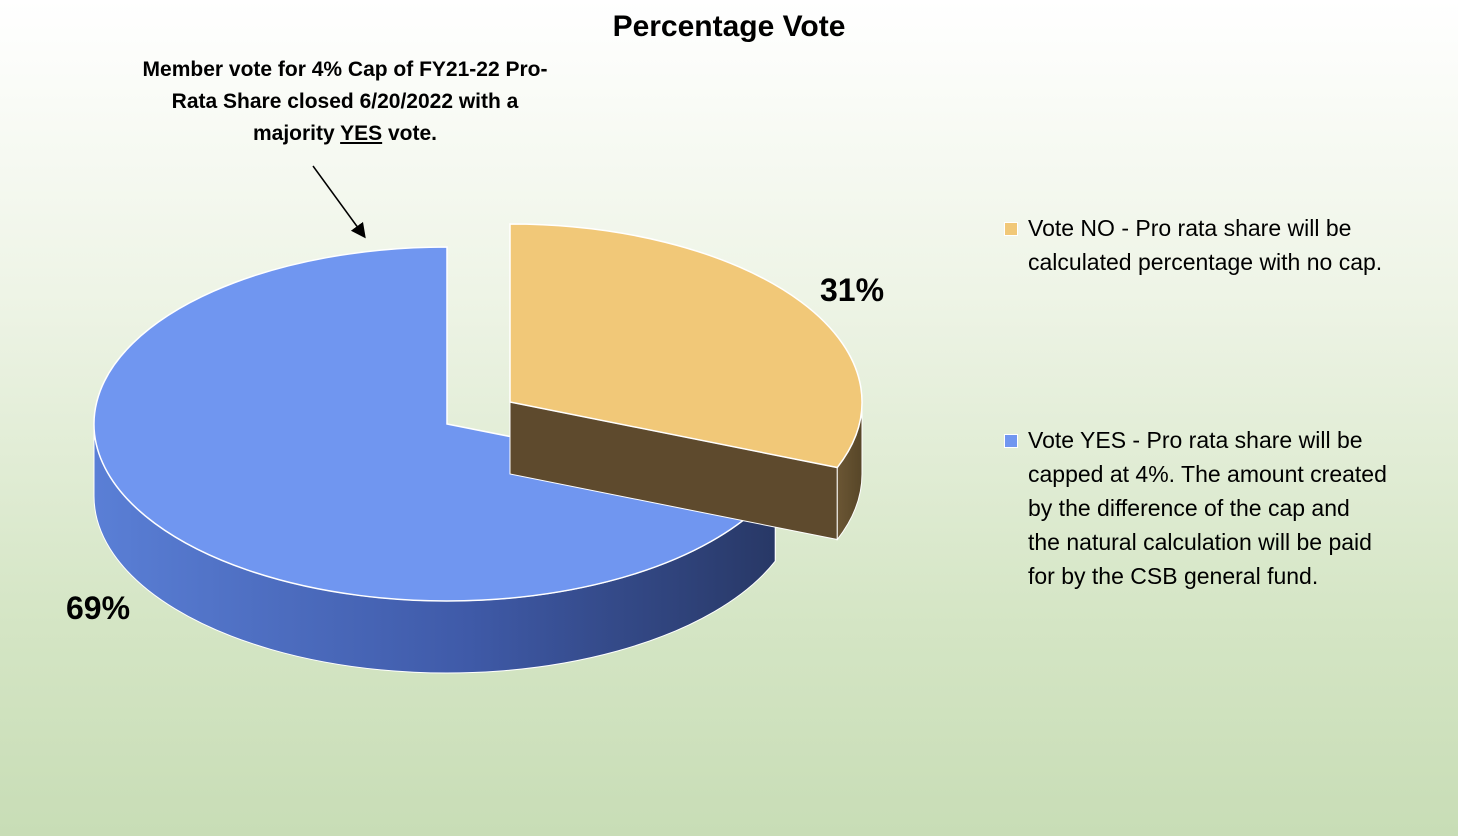 The height and width of the screenshot is (836, 1458). I want to click on annotation-line-2: Rata Share closed 6/20/2022 with a, so click(345, 101).